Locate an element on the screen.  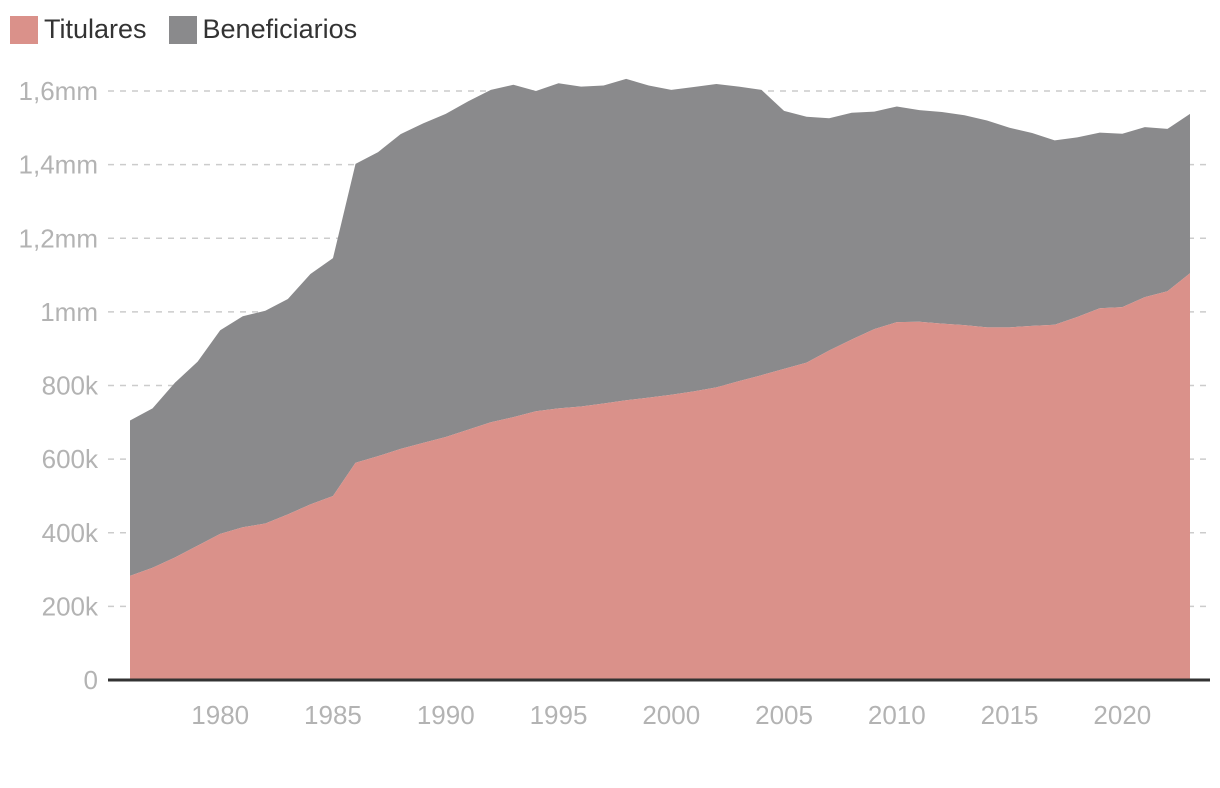
y-tick-label: 200k is located at coordinates (70, 606).